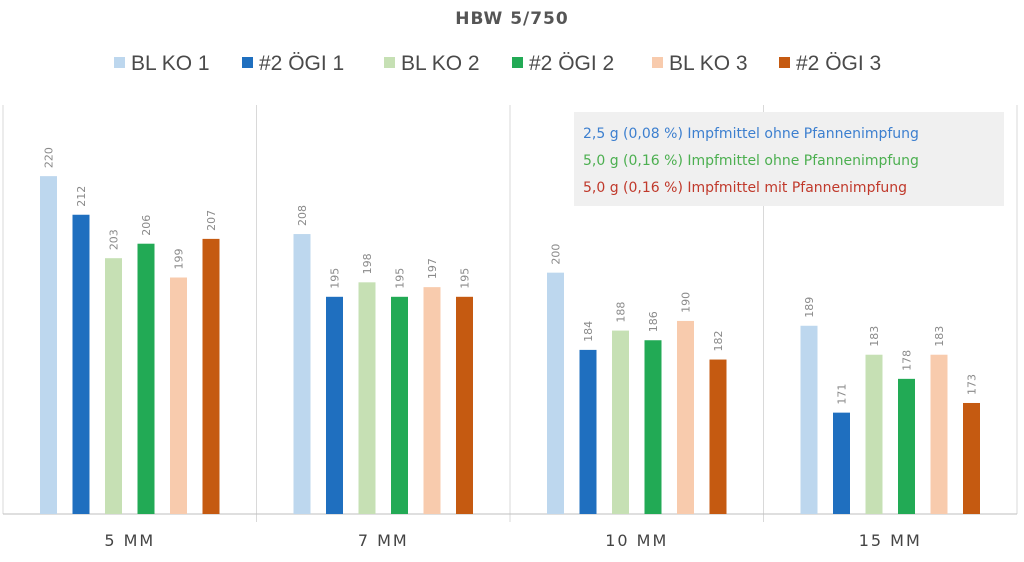  What do you see at coordinates (890, 540) in the screenshot?
I see `category-label: 15 MM` at bounding box center [890, 540].